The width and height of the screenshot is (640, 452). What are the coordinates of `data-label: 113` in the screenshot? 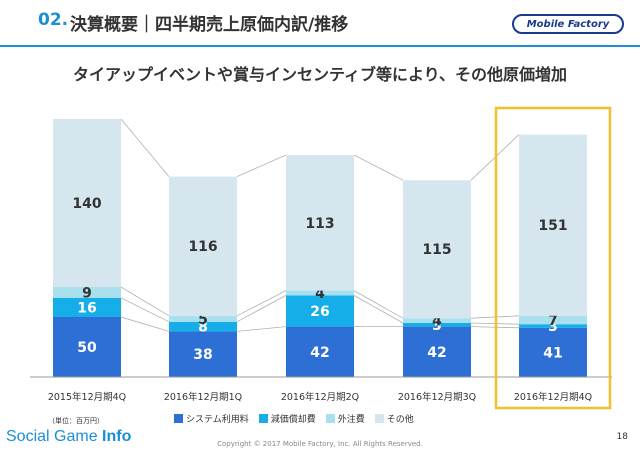 It's located at (319, 224).